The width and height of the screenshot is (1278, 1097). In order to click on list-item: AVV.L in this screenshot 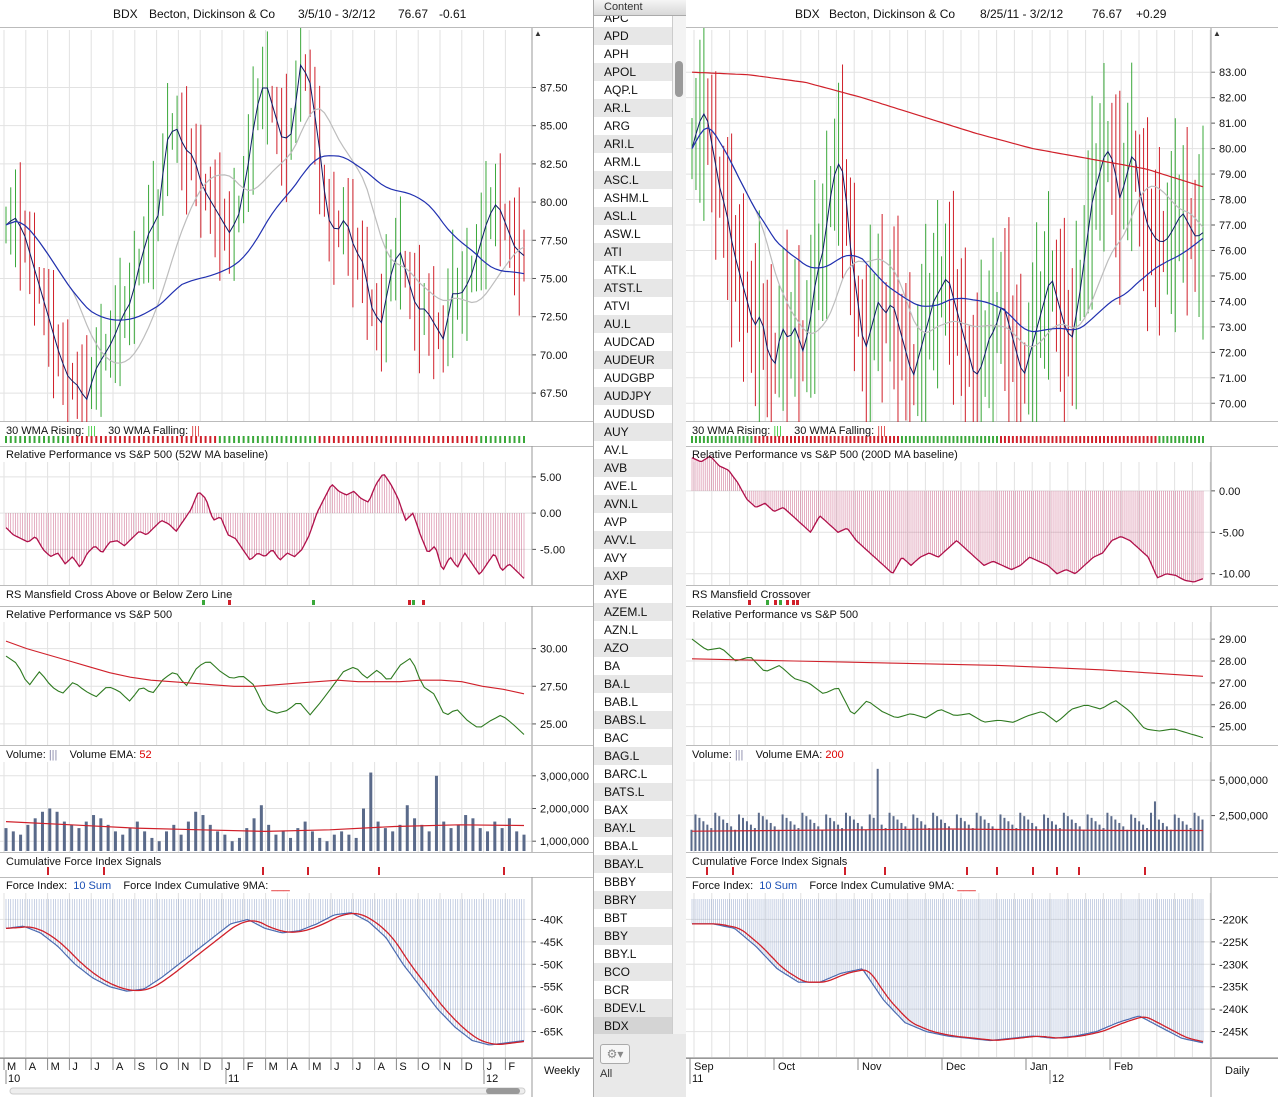, I will do `click(633, 540)`.